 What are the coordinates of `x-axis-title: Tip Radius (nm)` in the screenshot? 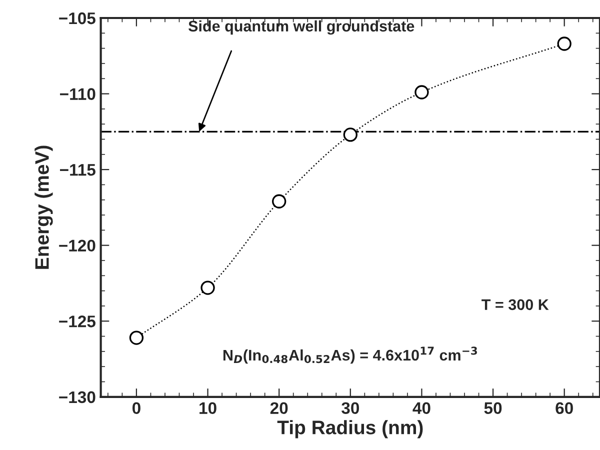 It's located at (350, 429).